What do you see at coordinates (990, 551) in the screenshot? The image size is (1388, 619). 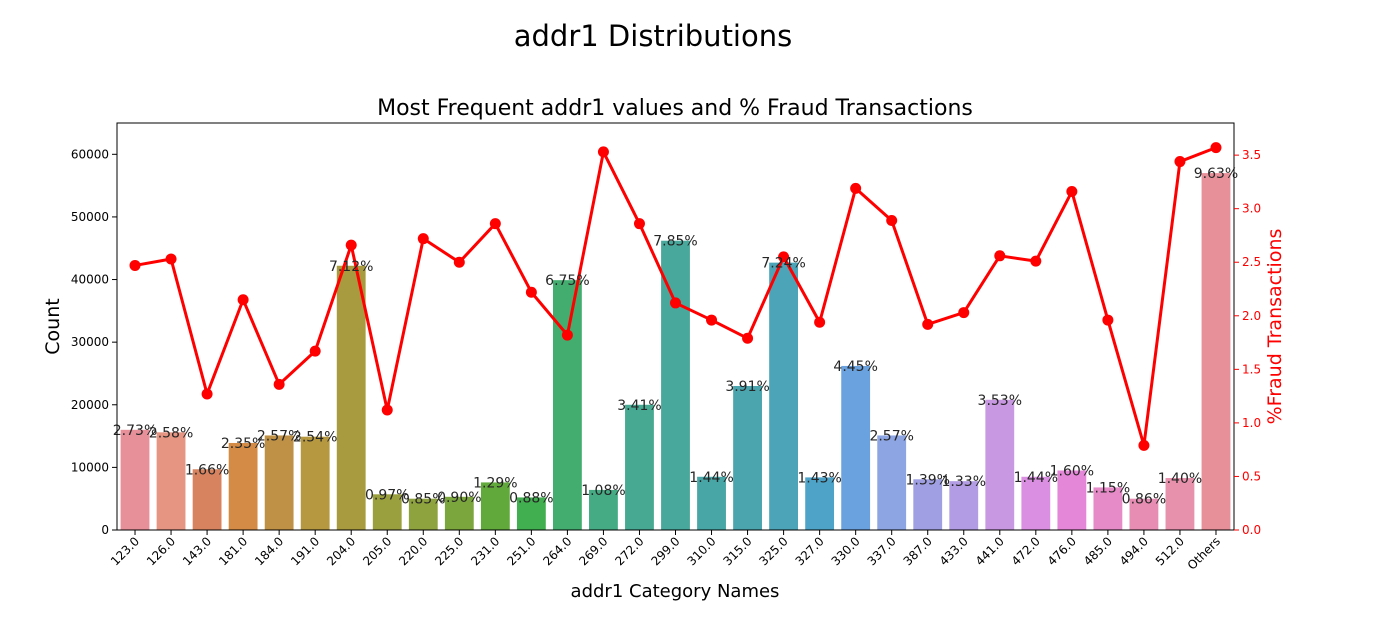 I see `x-tick-label: 441.0` at bounding box center [990, 551].